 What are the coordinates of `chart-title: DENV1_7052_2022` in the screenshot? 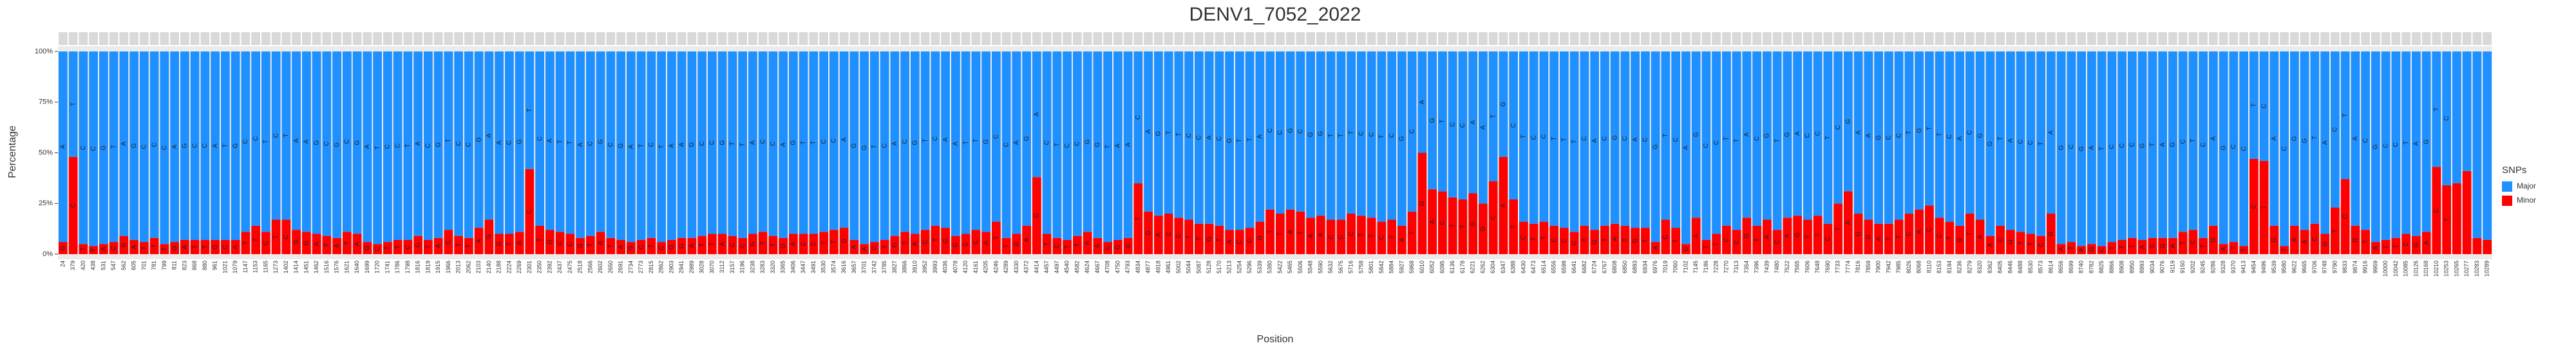 It's located at (1275, 15).